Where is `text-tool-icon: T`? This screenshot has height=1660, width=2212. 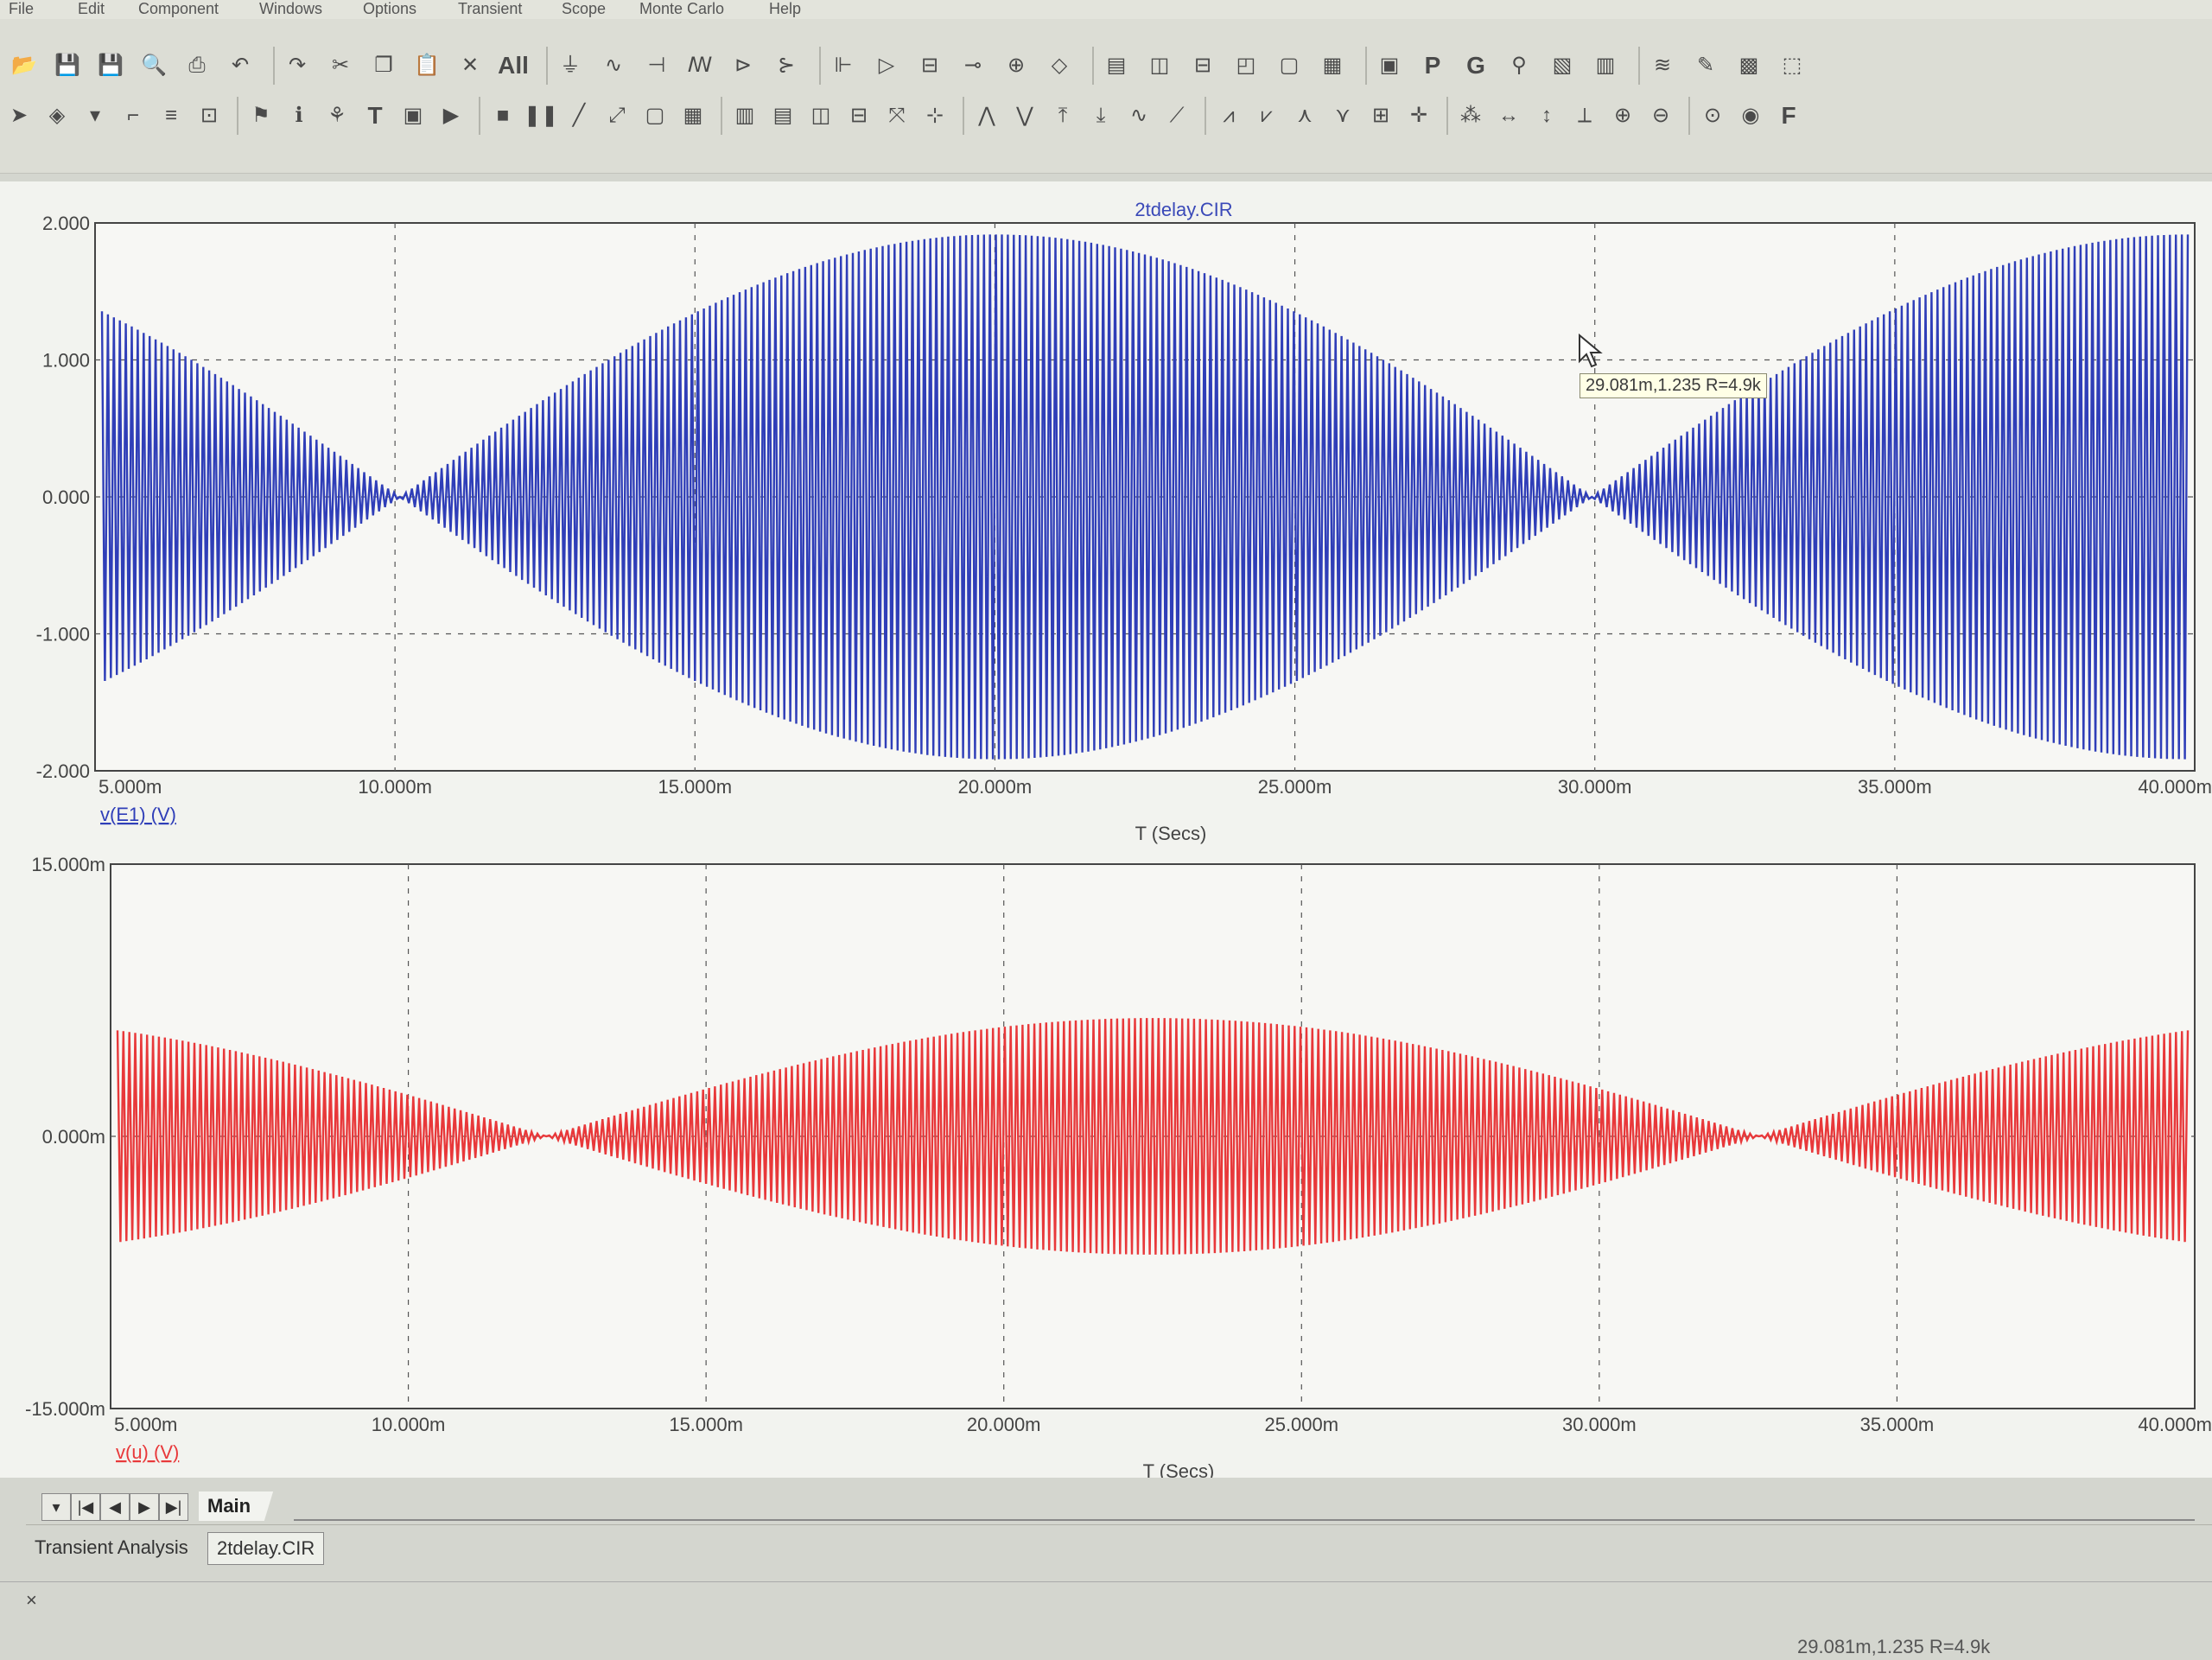
text-tool-icon: T is located at coordinates (375, 115).